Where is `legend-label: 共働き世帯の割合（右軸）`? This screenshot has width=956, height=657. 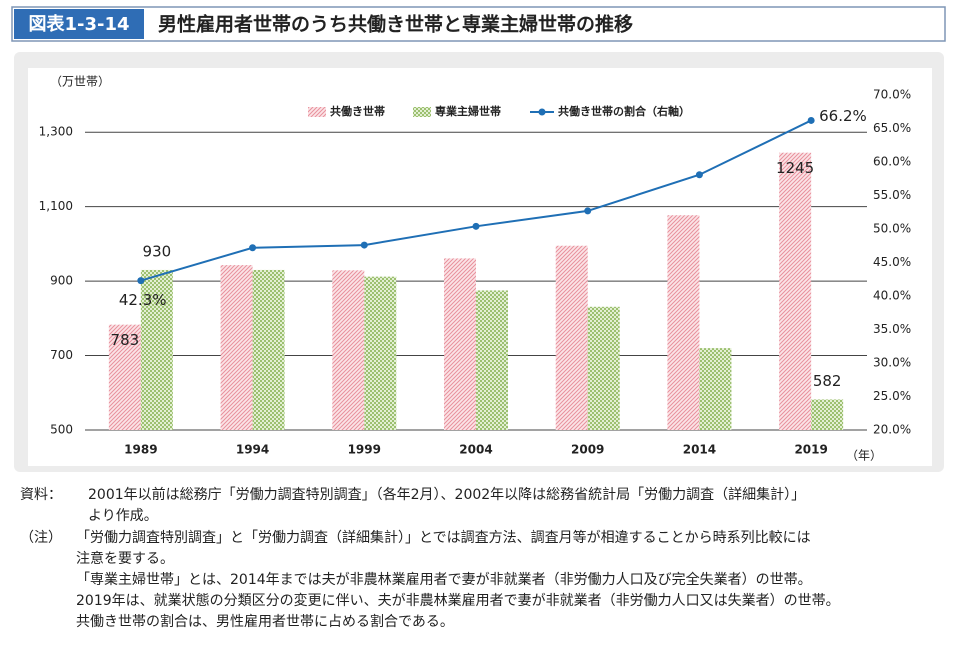
legend-label: 共働き世帯の割合（右軸） is located at coordinates (624, 111).